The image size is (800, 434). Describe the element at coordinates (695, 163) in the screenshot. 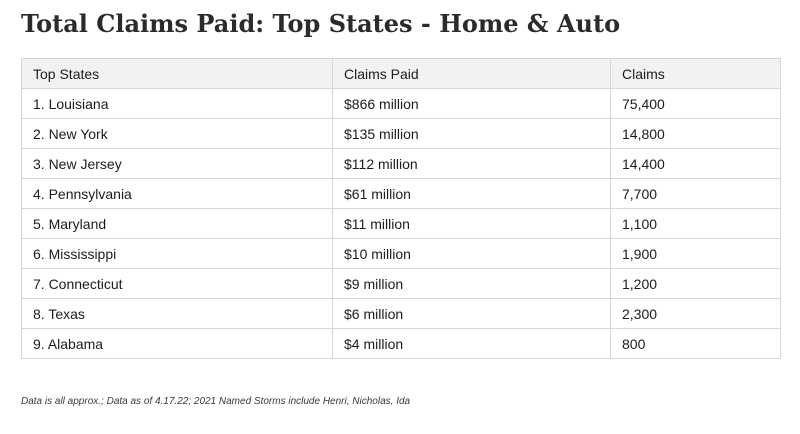

I see `claims-count-cell: 14,400` at that location.